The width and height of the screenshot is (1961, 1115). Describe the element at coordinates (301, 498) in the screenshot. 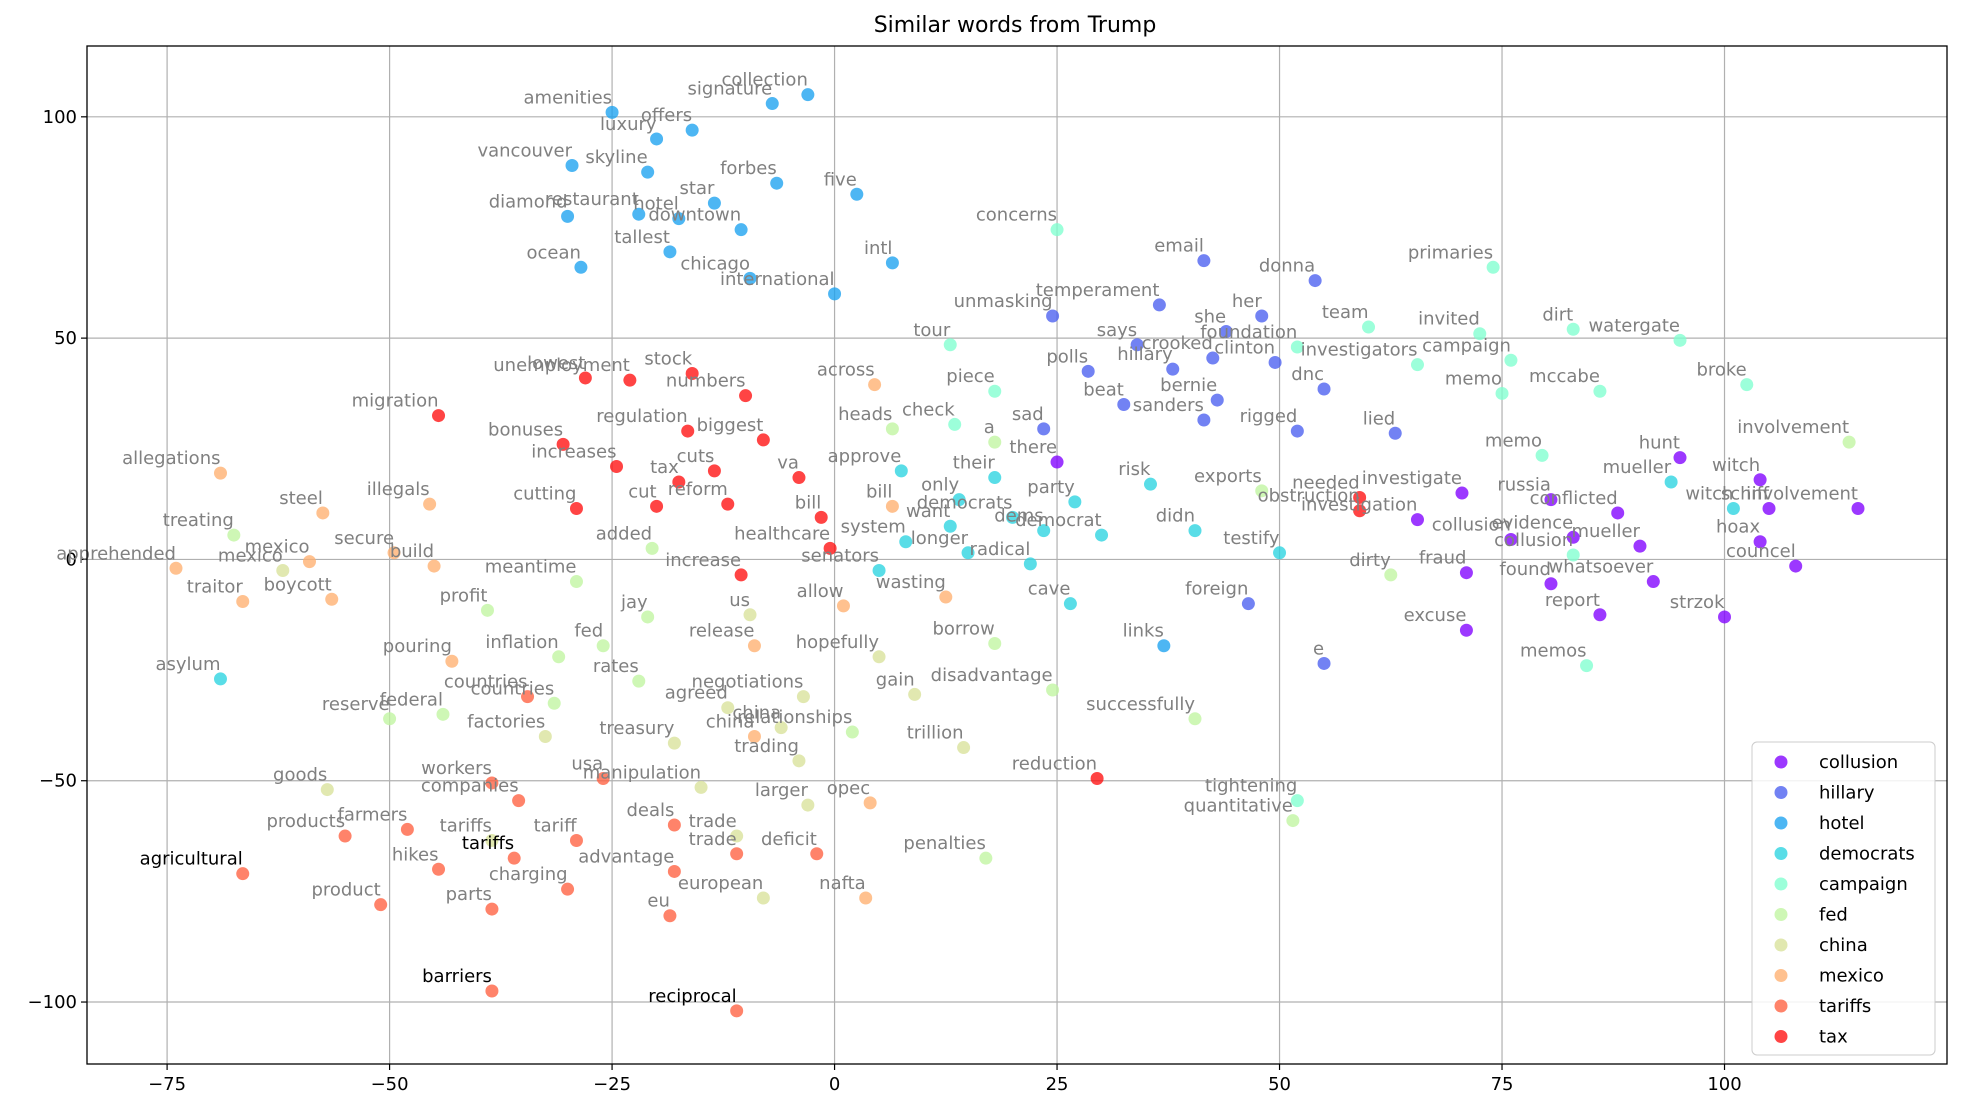

I see `point-label: steel` at that location.